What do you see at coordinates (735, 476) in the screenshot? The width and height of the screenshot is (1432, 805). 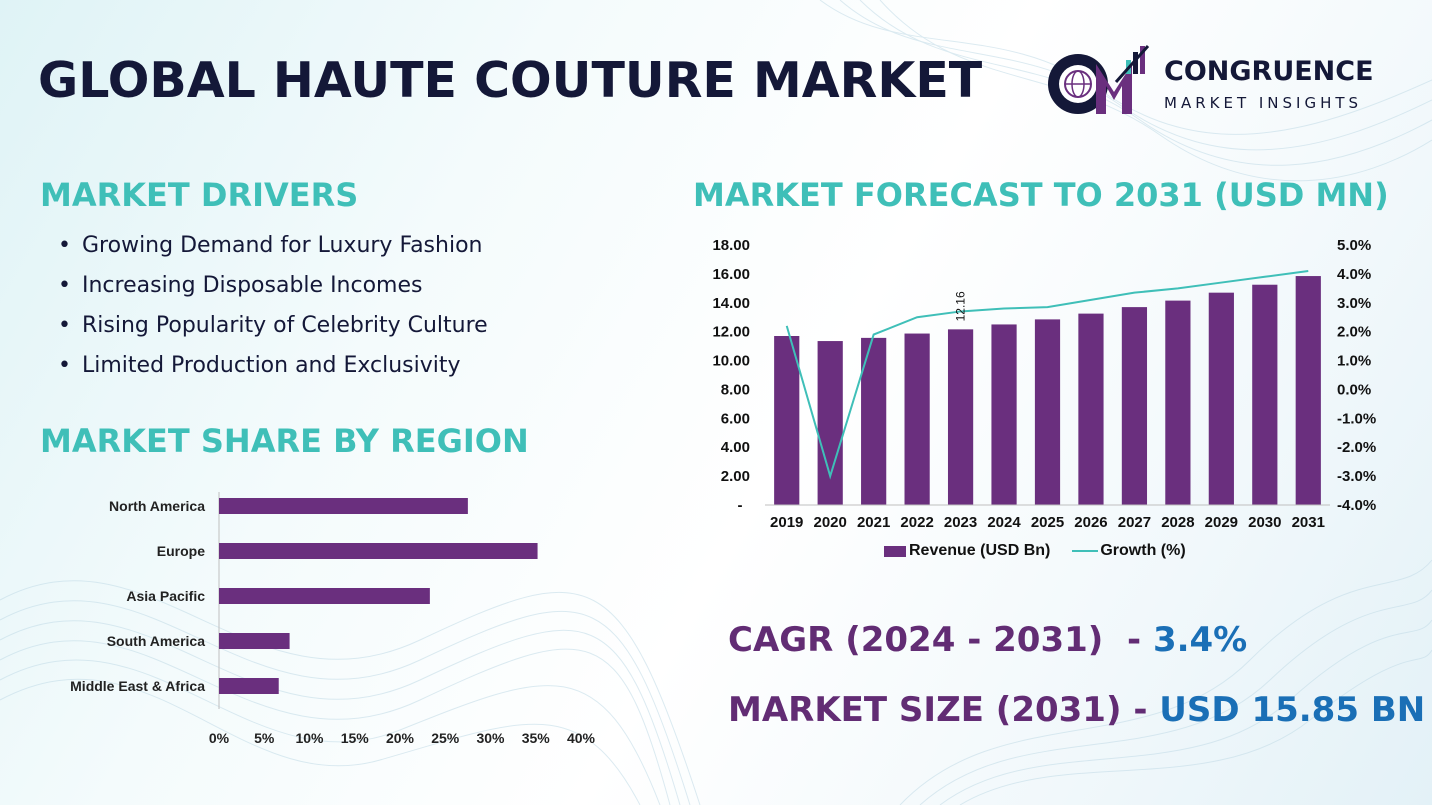 I see `forecast-left-tick-label: 2.00` at bounding box center [735, 476].